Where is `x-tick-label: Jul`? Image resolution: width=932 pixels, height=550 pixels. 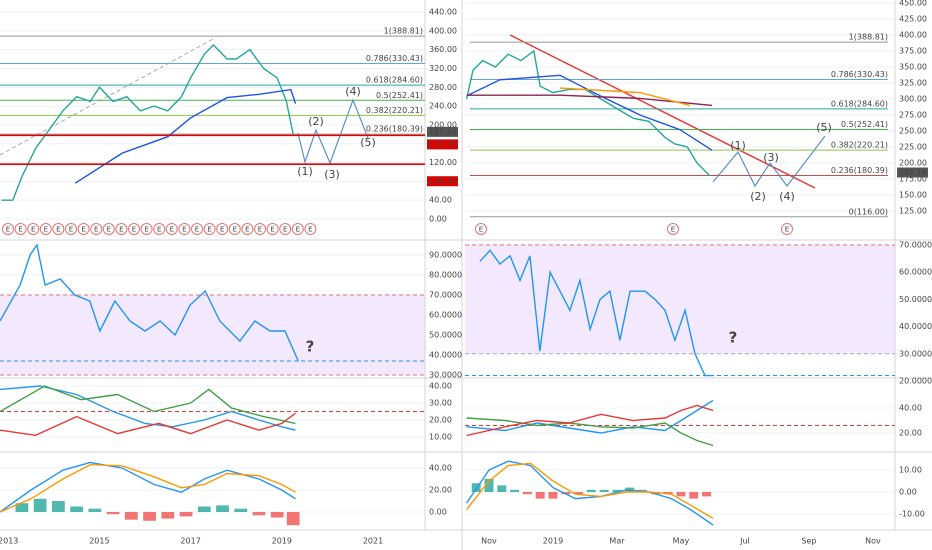 x-tick-label: Jul is located at coordinates (744, 541).